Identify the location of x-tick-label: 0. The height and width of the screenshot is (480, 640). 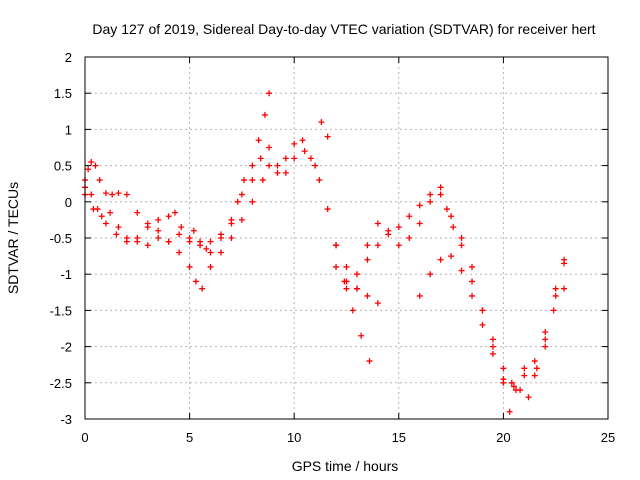
(84, 437).